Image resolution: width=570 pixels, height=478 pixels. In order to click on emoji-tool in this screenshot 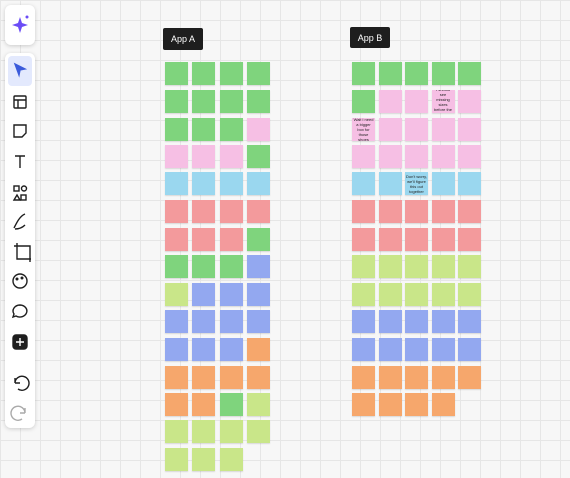, I will do `click(20, 281)`.